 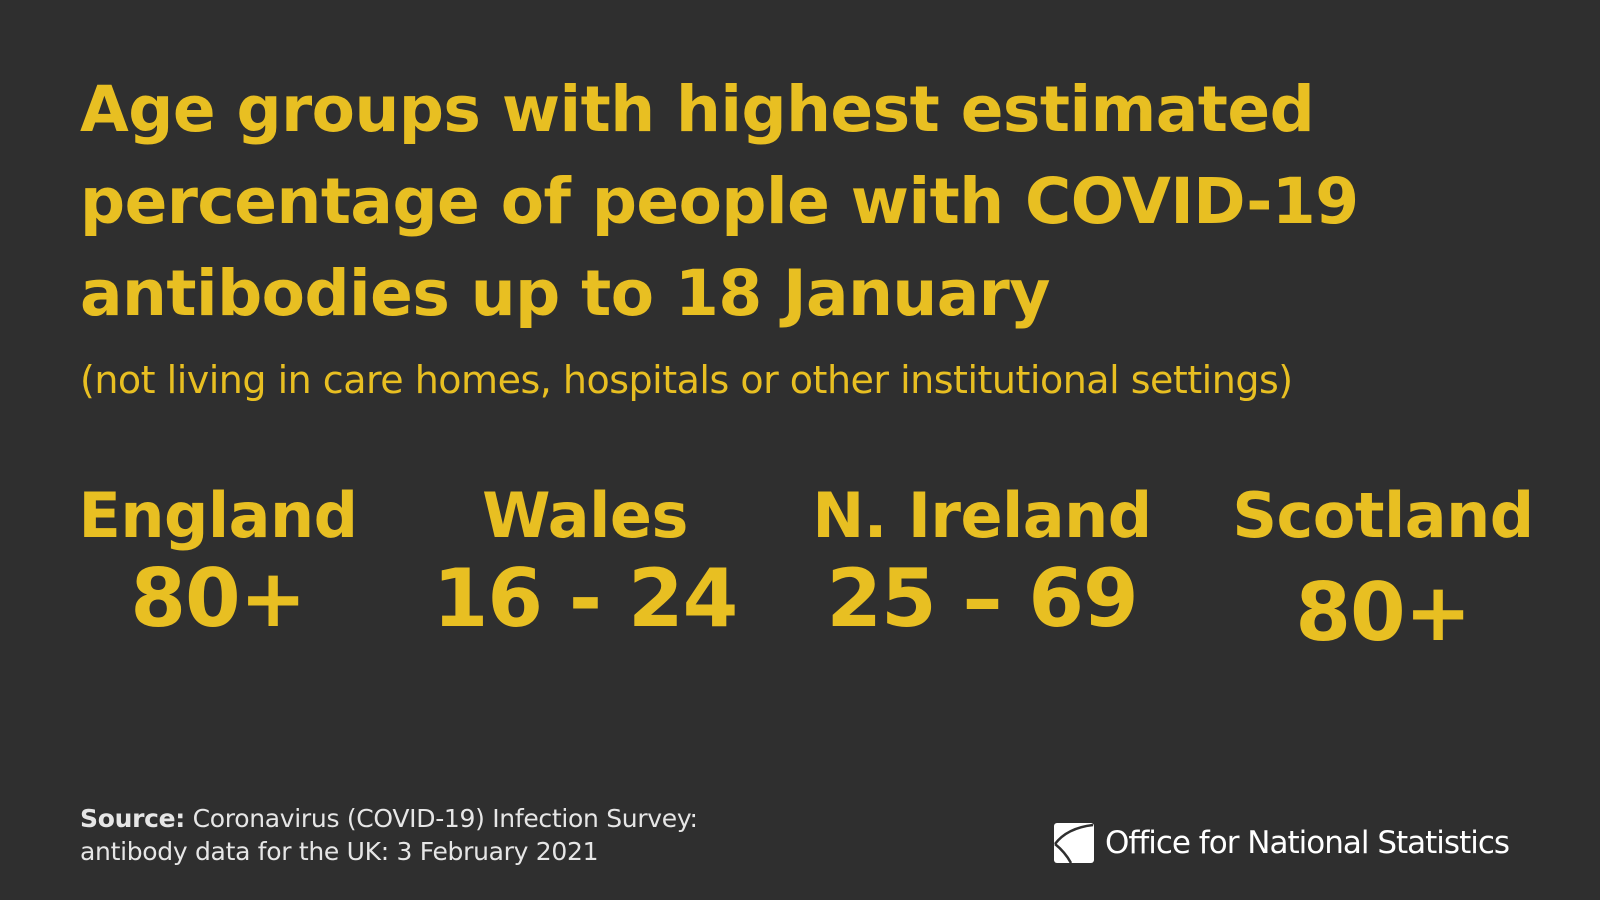 What do you see at coordinates (1383, 515) in the screenshot?
I see `region-name: Scotland` at bounding box center [1383, 515].